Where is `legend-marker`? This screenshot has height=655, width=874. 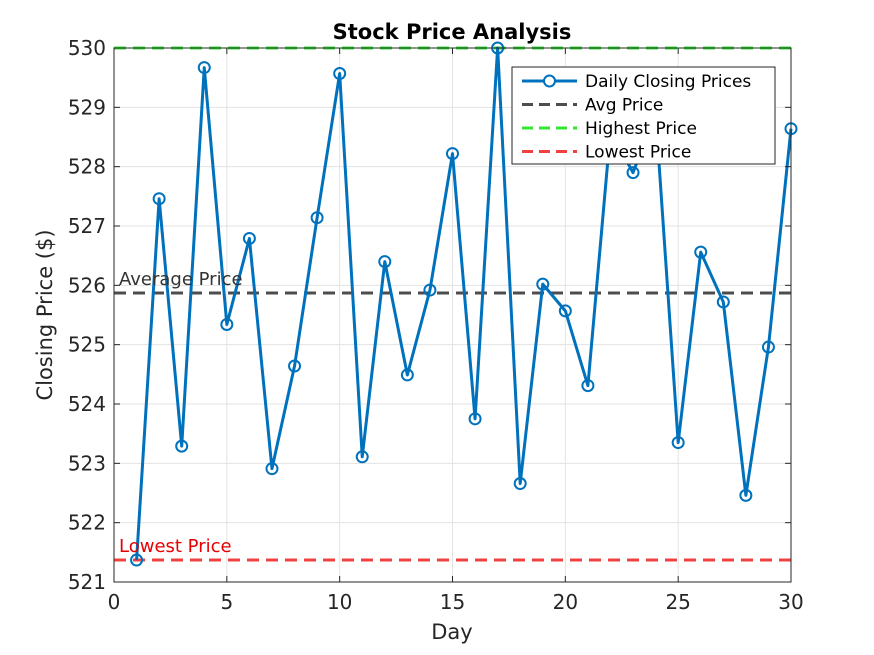 legend-marker is located at coordinates (549, 81).